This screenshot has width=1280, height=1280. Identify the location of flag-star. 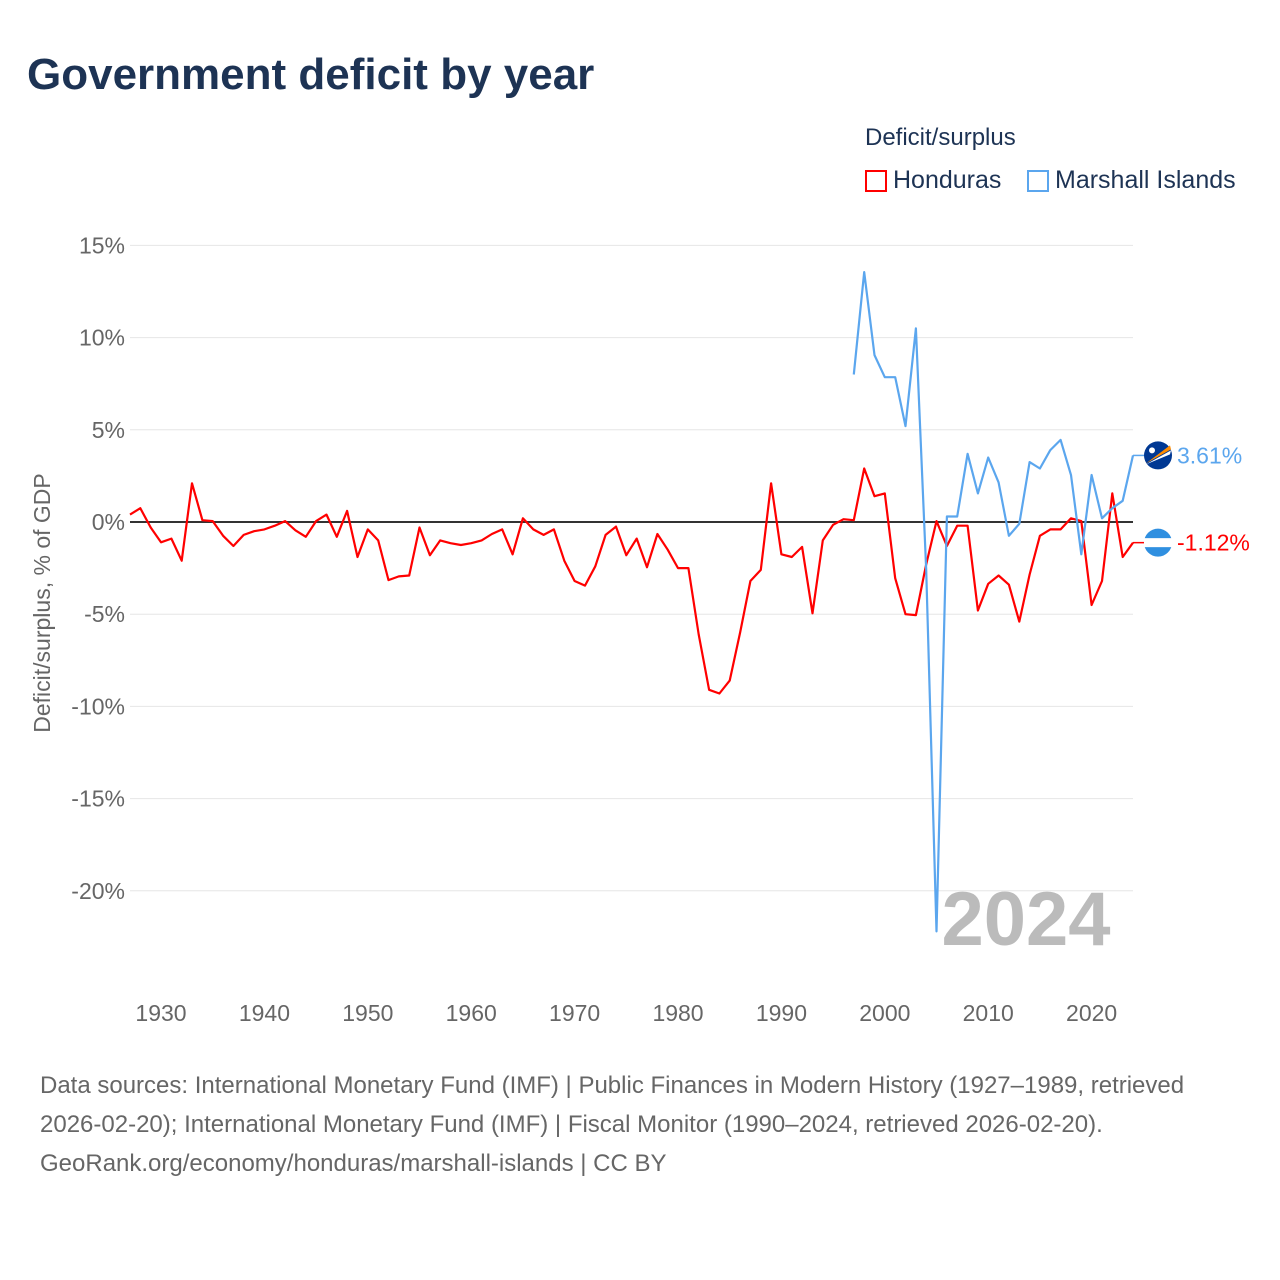
(1152, 450).